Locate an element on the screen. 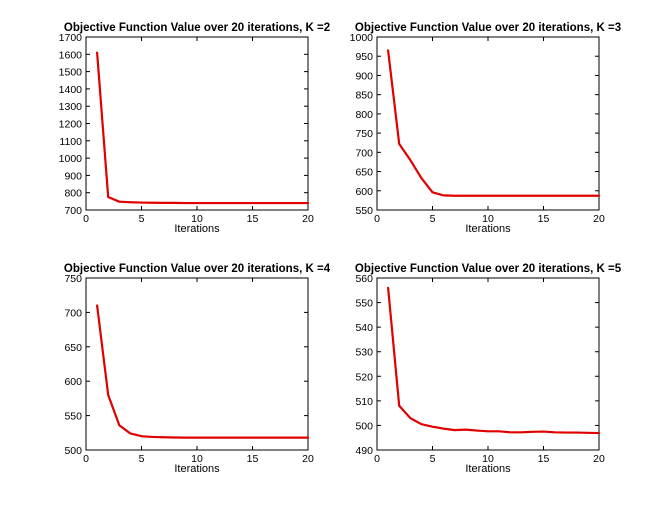  y-tick-label: 540 is located at coordinates (364, 328).